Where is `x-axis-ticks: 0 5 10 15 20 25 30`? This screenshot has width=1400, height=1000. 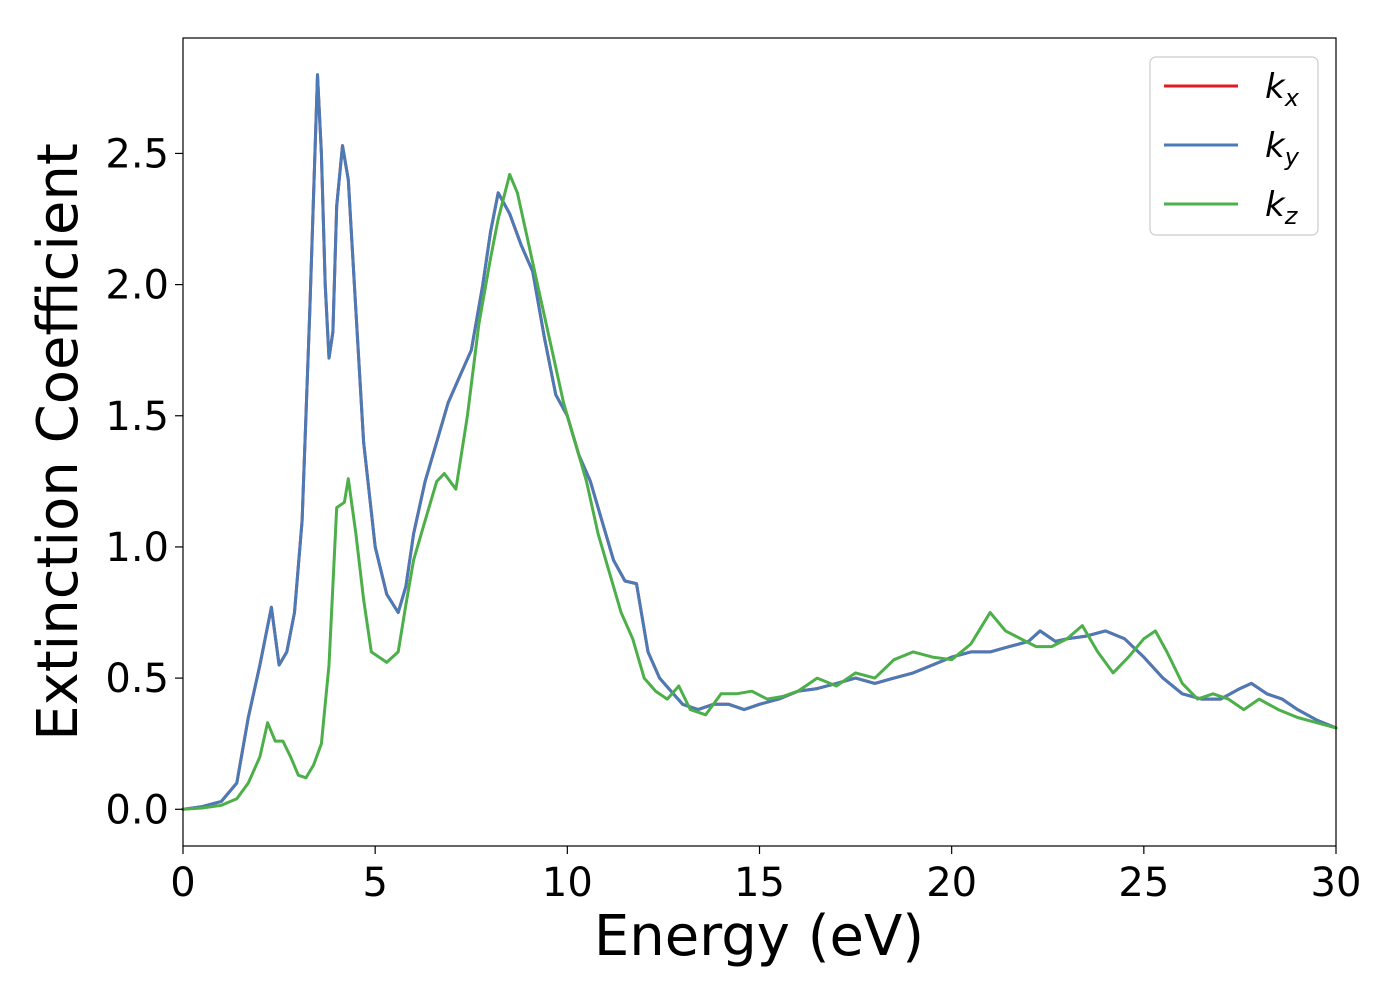
x-axis-ticks: 0 5 10 15 20 25 30 is located at coordinates (765, 876).